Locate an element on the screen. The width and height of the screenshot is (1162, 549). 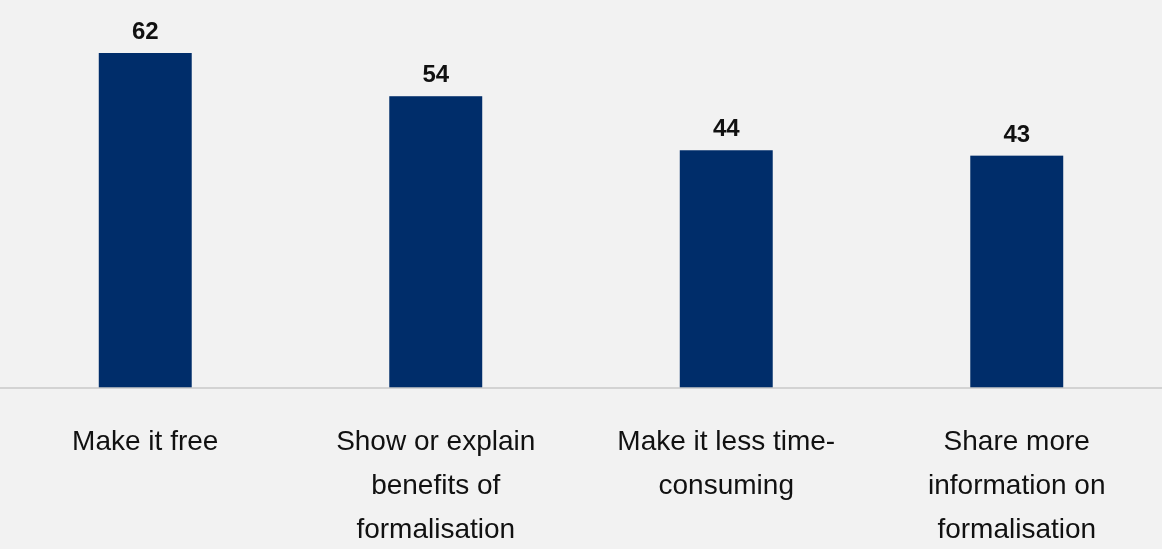
x-tick-label: Make it less time-consuming is located at coordinates (726, 462).